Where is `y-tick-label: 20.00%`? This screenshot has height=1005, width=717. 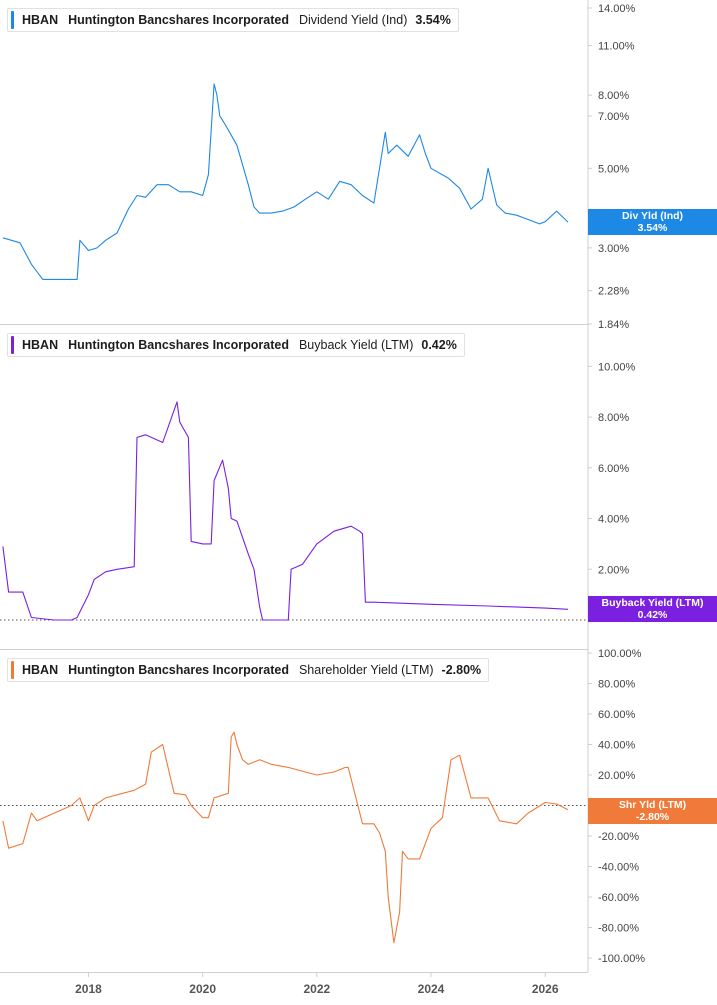
y-tick-label: 20.00% is located at coordinates (617, 776).